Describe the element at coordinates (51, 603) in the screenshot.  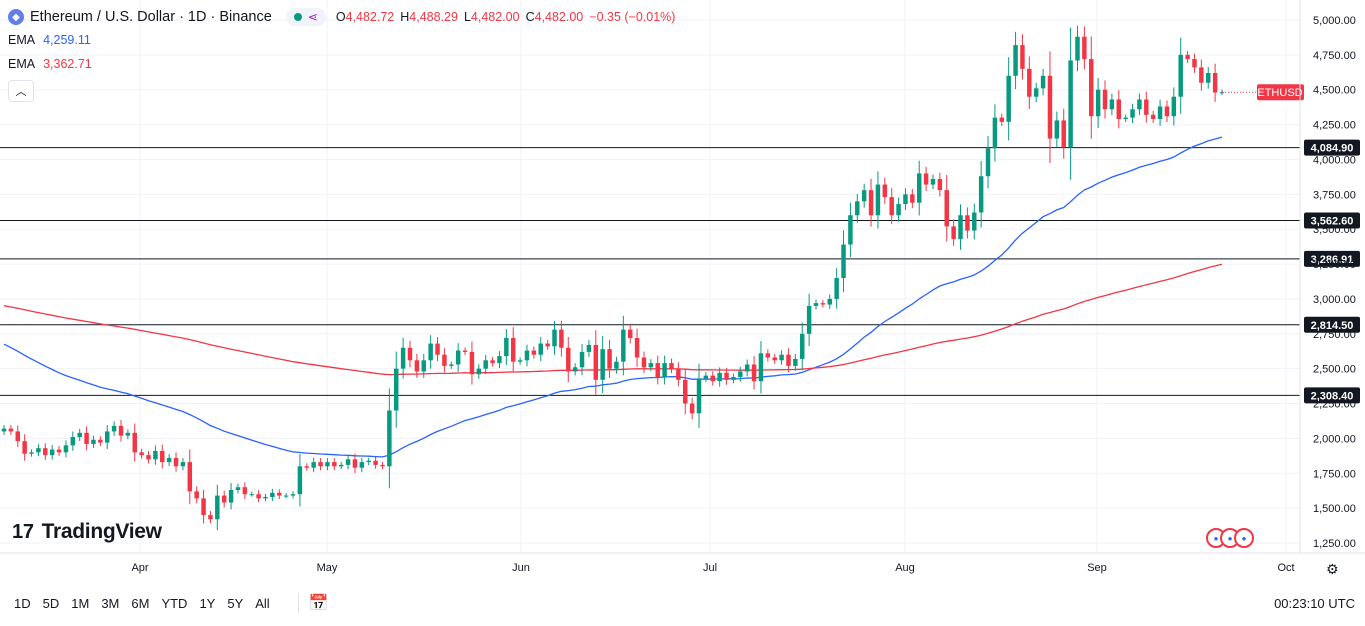
I see `range-button-5d: 5D` at that location.